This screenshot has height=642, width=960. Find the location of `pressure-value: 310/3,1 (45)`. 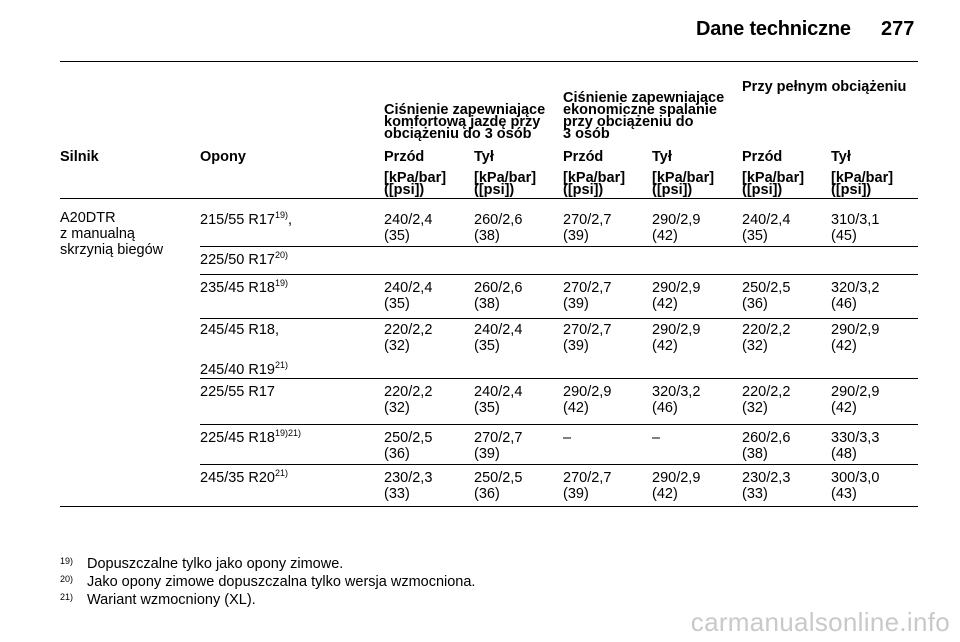

pressure-value: 310/3,1 (45) is located at coordinates (855, 228).